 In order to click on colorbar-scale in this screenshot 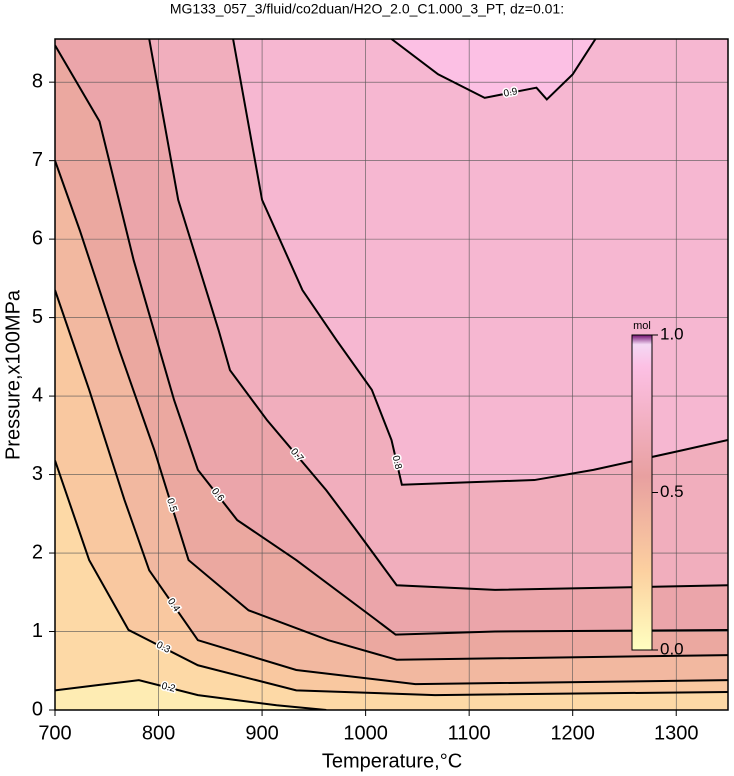, I will do `click(642, 492)`.